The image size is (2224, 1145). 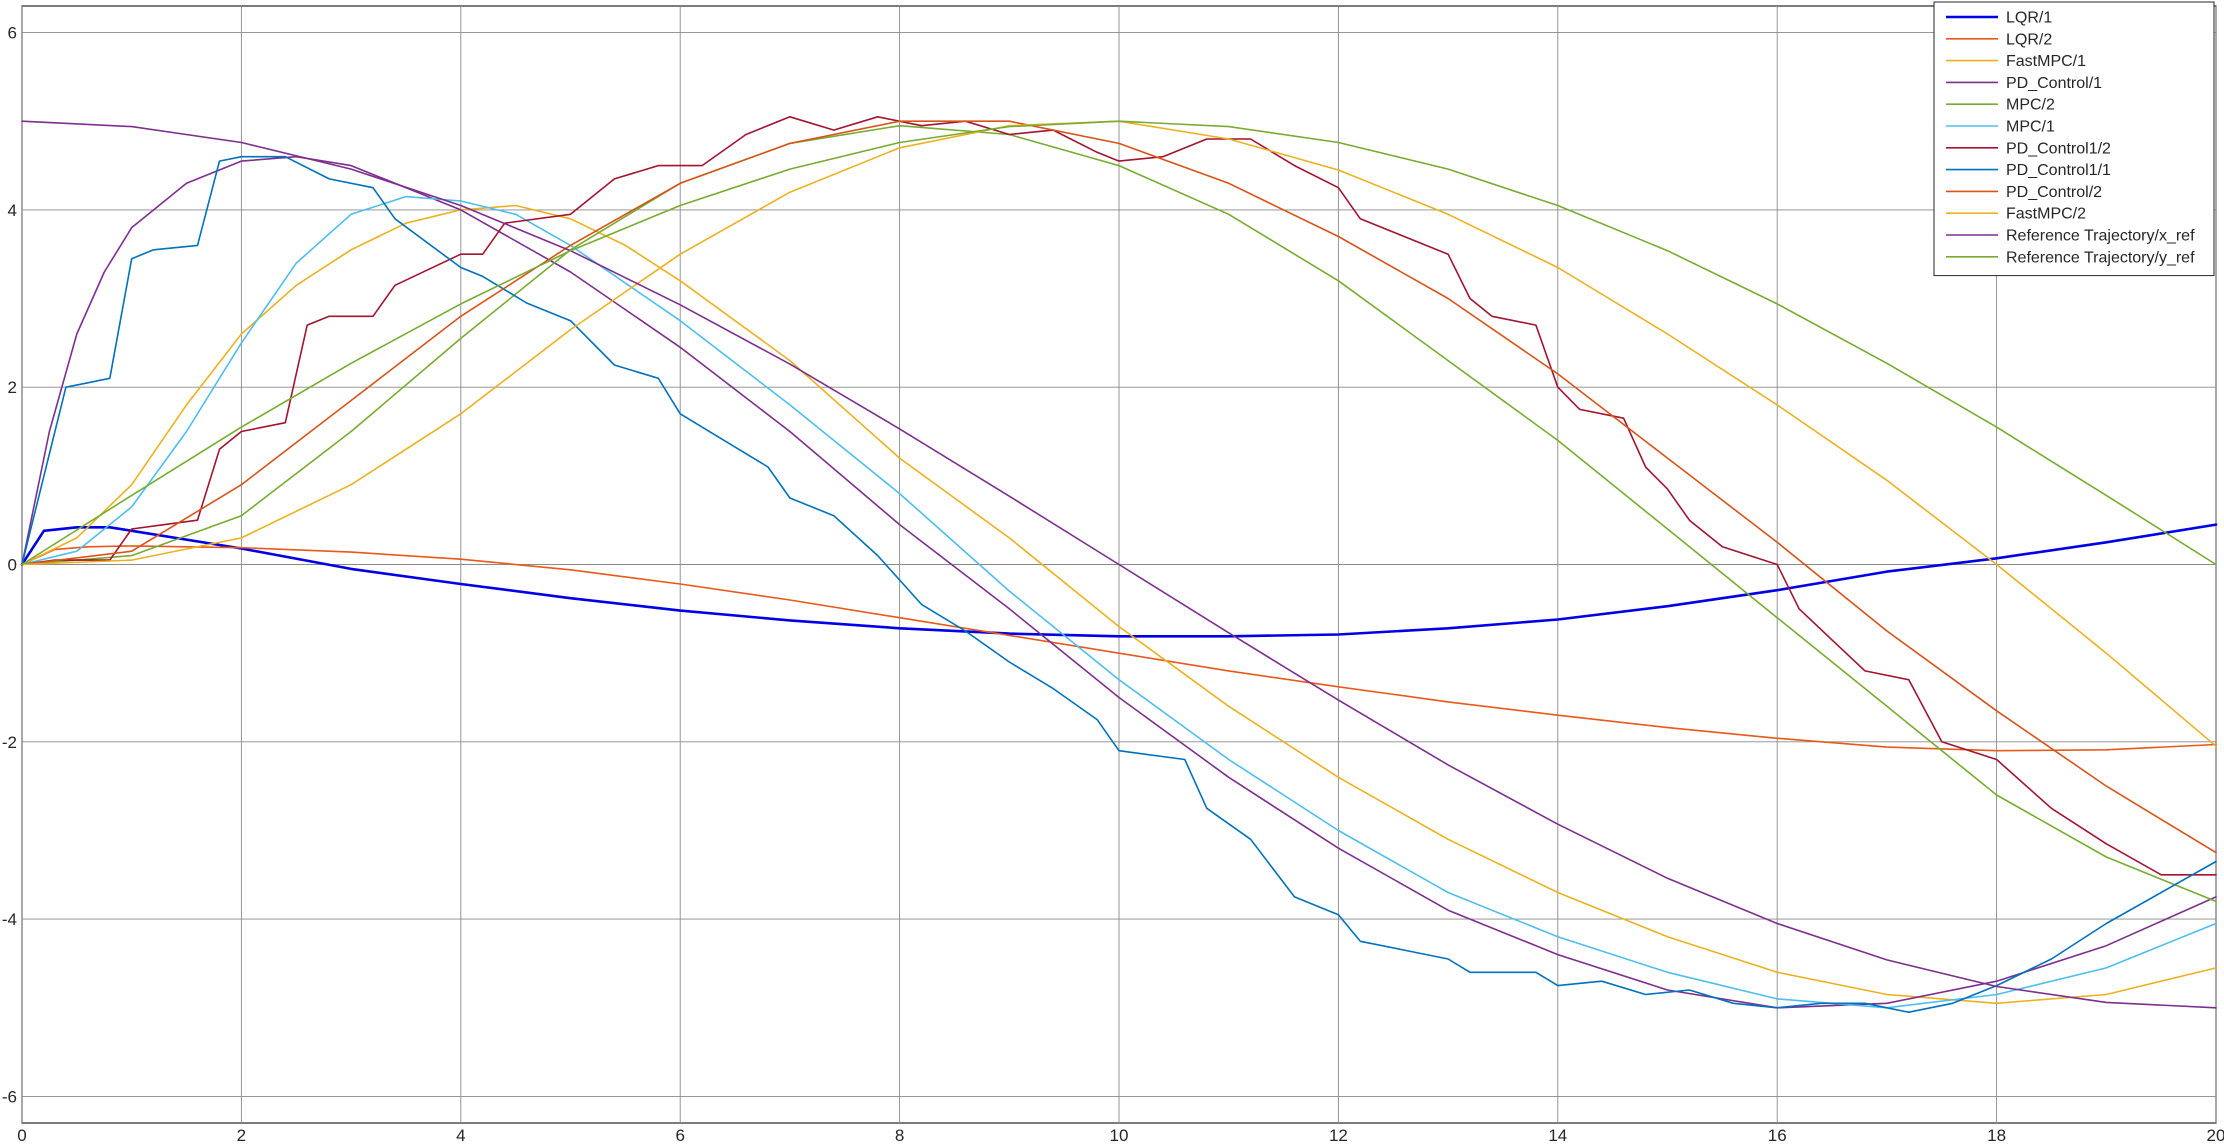 What do you see at coordinates (1119, 1135) in the screenshot?
I see `x-tick-label: 10` at bounding box center [1119, 1135].